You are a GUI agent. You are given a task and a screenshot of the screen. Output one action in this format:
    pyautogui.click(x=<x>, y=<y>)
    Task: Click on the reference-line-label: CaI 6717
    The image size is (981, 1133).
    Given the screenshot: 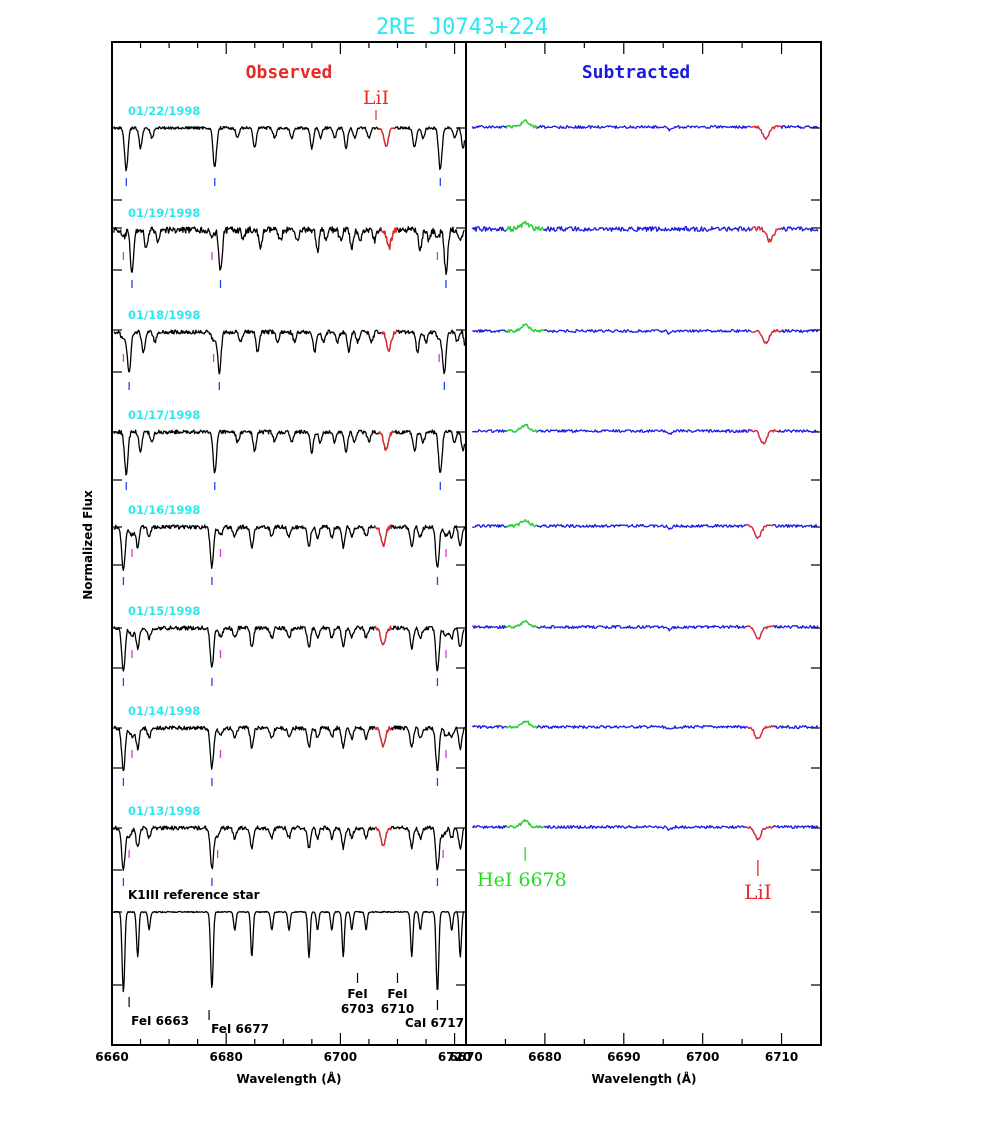 What is the action you would take?
    pyautogui.click(x=434, y=1023)
    